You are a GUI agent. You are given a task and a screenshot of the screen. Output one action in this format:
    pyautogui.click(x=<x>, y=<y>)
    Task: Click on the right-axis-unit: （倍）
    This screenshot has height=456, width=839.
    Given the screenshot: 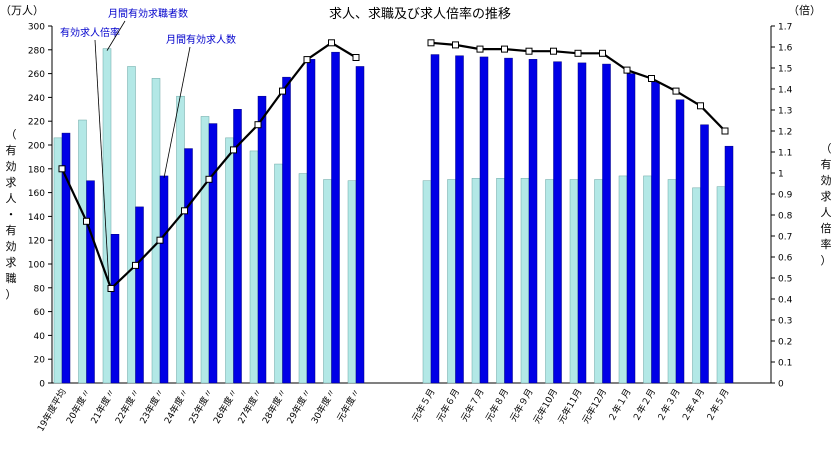 What is the action you would take?
    pyautogui.click(x=804, y=10)
    